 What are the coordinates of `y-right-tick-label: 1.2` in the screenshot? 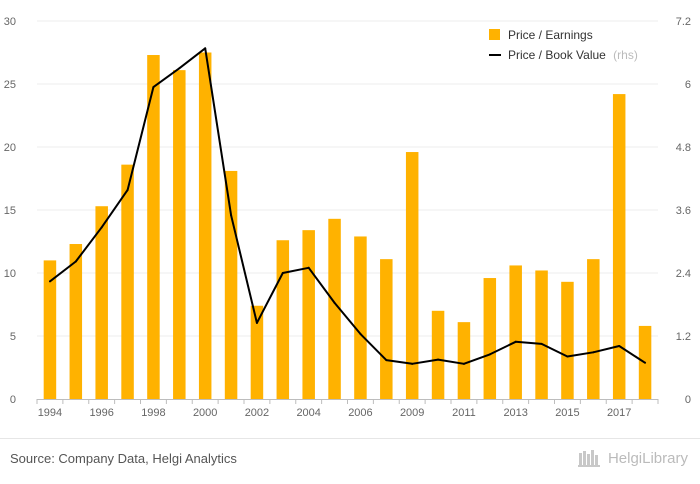 It's located at (683, 337).